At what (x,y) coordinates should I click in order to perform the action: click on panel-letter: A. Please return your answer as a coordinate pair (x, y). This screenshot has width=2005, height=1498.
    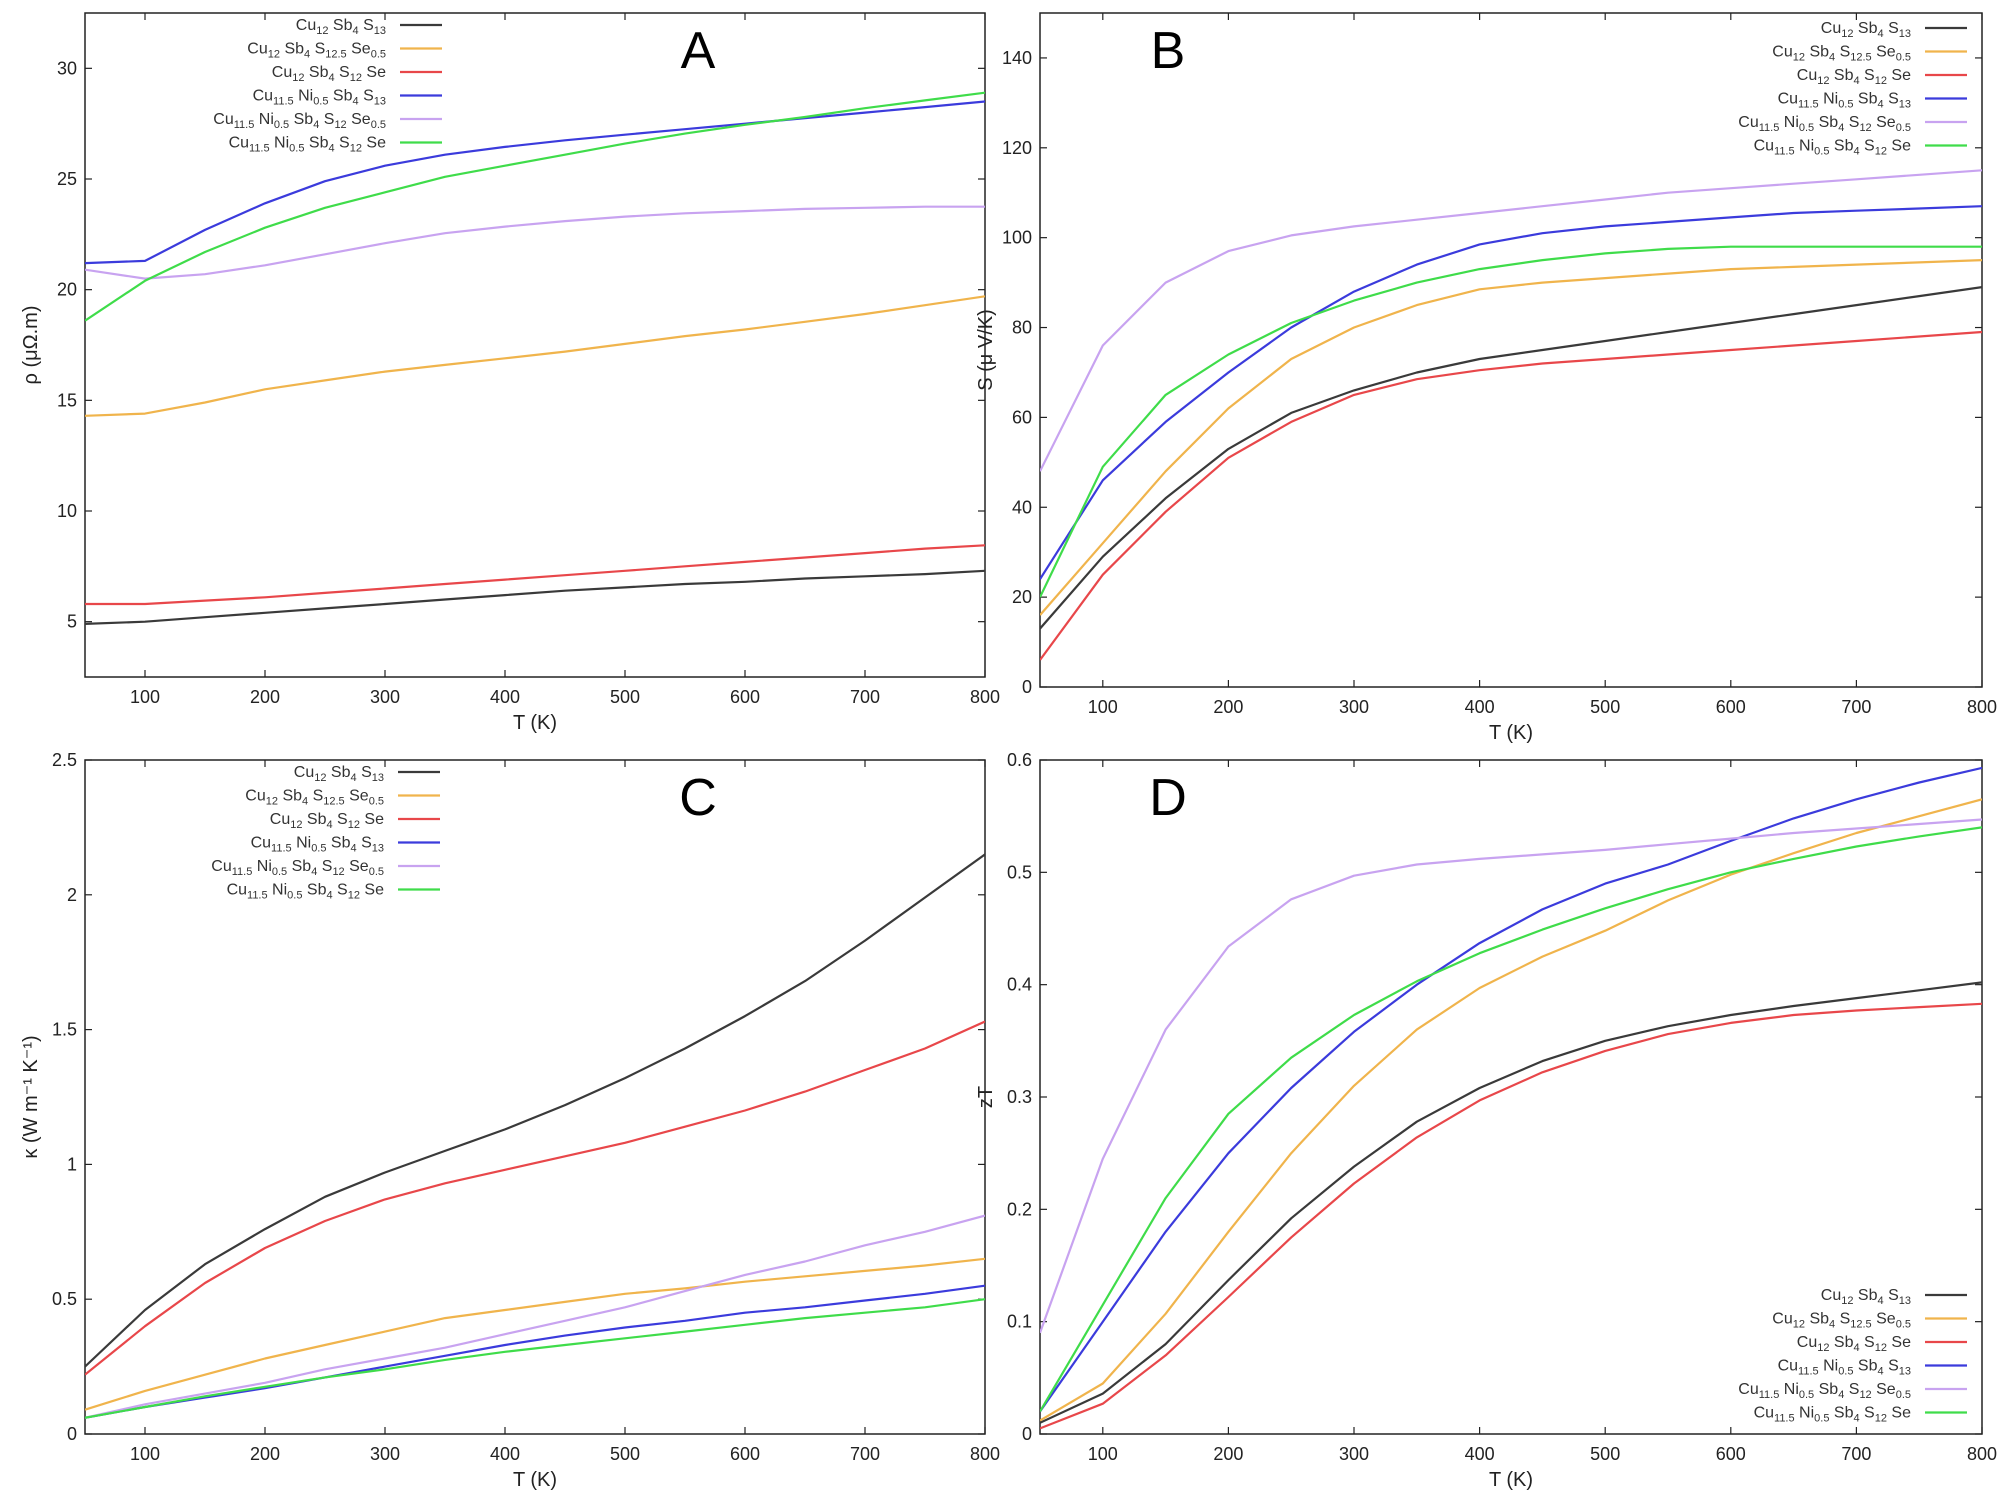
    Looking at the image, I should click on (698, 51).